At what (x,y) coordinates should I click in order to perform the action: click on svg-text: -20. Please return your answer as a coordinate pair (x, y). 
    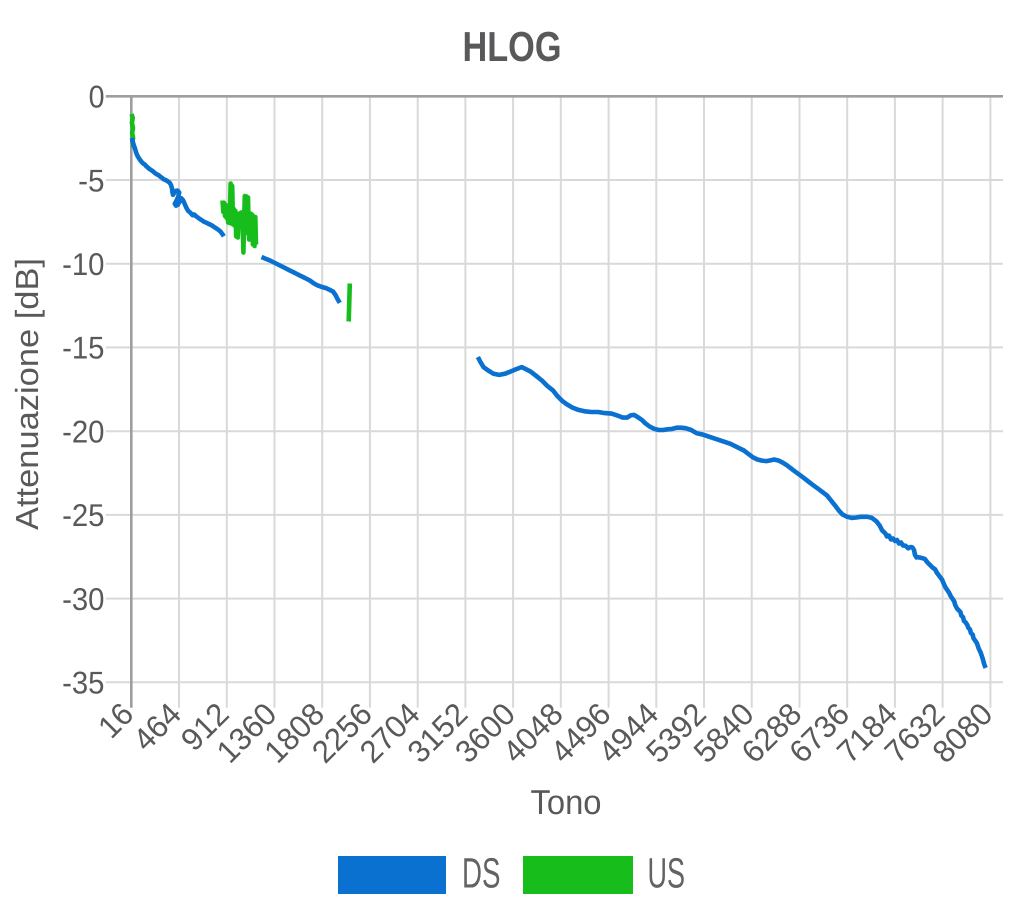
    Looking at the image, I should click on (83, 432).